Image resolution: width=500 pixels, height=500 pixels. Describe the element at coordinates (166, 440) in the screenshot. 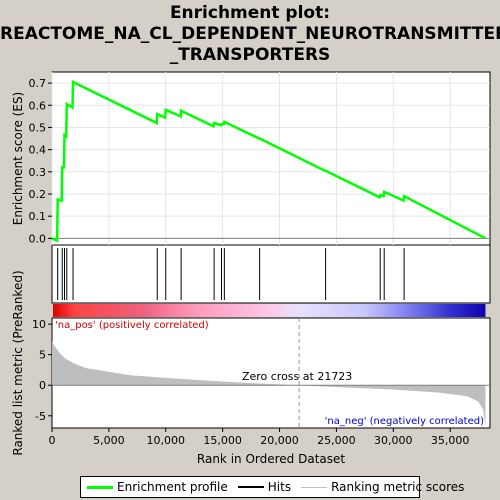

I see `x-tick-label: 10,000` at that location.